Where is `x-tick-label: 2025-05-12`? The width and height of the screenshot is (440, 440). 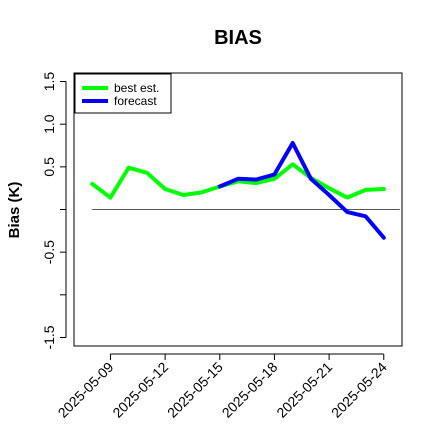
x-tick-label: 2025-05-12 is located at coordinates (140, 390).